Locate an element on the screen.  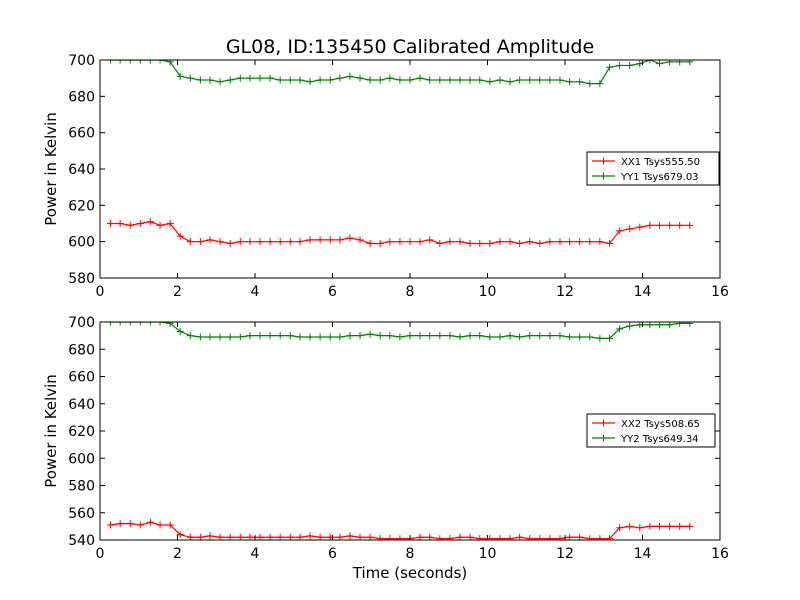
legend-marker is located at coordinates (603, 161).